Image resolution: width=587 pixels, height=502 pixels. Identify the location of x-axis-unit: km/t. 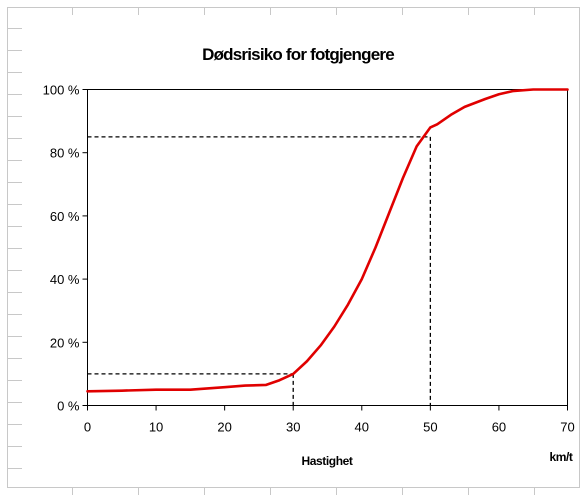
(560, 457).